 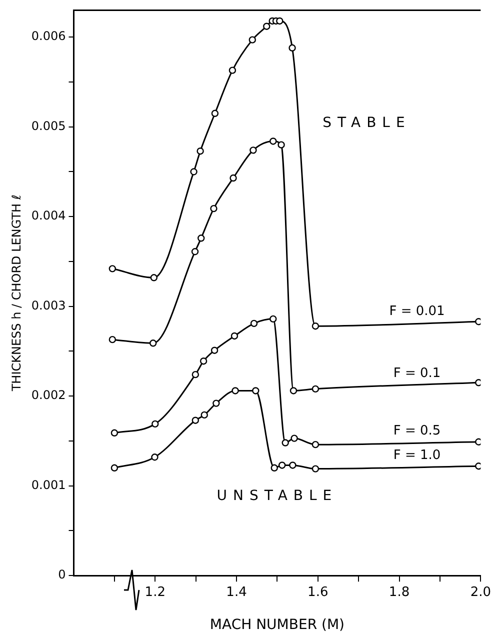 What do you see at coordinates (366, 122) in the screenshot?
I see `annotation: STABLE` at bounding box center [366, 122].